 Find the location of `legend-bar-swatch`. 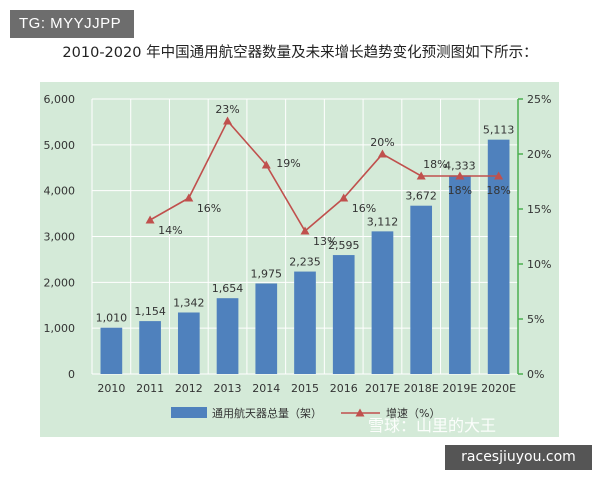

legend-bar-swatch is located at coordinates (189, 412).